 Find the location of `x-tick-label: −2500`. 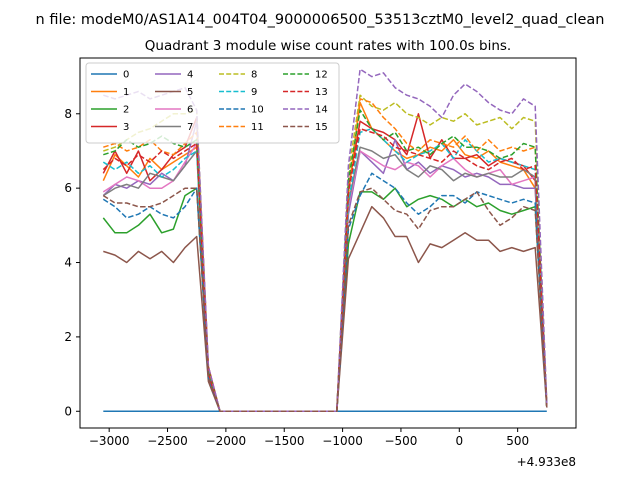

x-tick-label: −2500 is located at coordinates (167, 441).